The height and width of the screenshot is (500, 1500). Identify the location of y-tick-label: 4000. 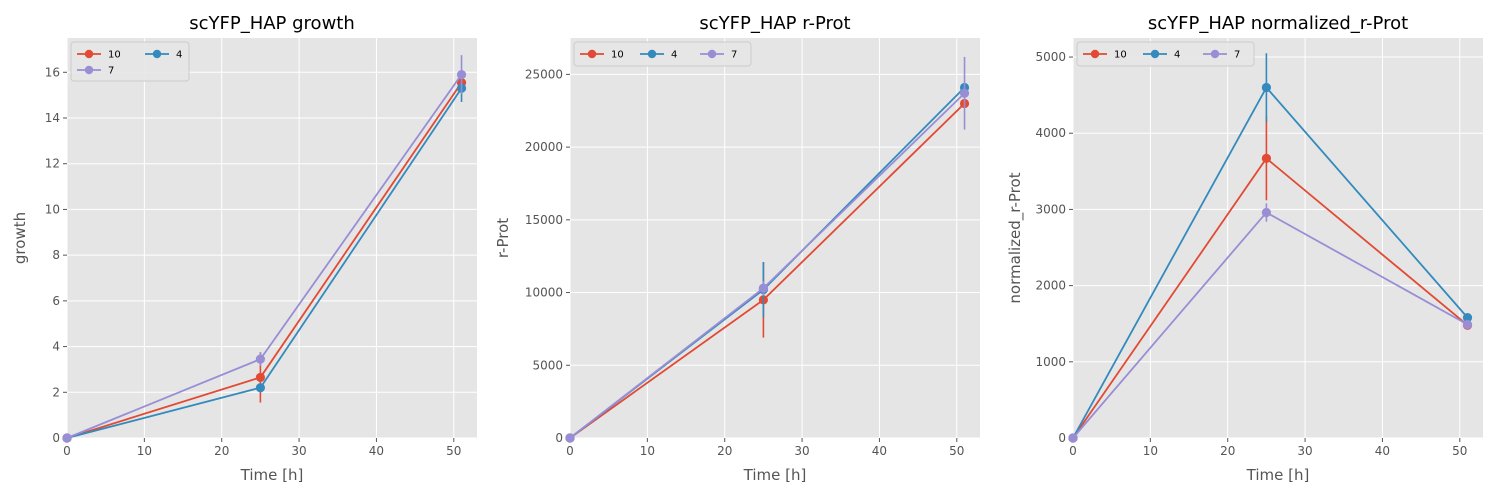
(1050, 133).